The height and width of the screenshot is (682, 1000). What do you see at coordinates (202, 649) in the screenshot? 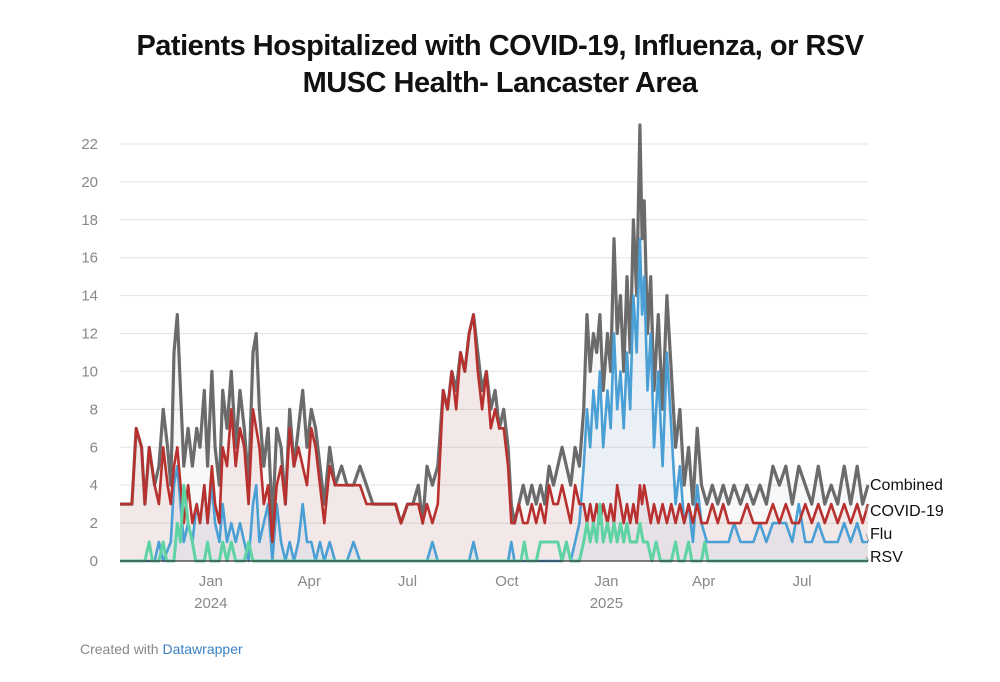
I see `datawrapper-link: Datawrapper` at bounding box center [202, 649].